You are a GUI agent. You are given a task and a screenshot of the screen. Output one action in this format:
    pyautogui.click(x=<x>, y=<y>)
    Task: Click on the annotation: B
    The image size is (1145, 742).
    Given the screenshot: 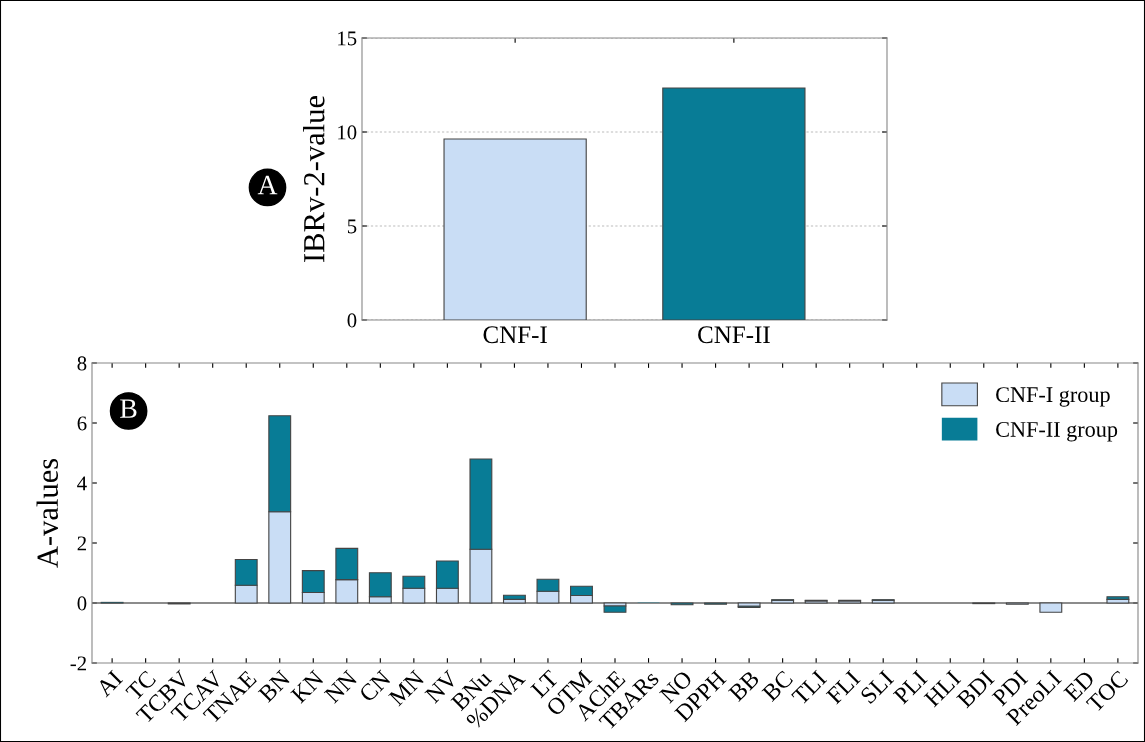 What is the action you would take?
    pyautogui.click(x=128, y=408)
    